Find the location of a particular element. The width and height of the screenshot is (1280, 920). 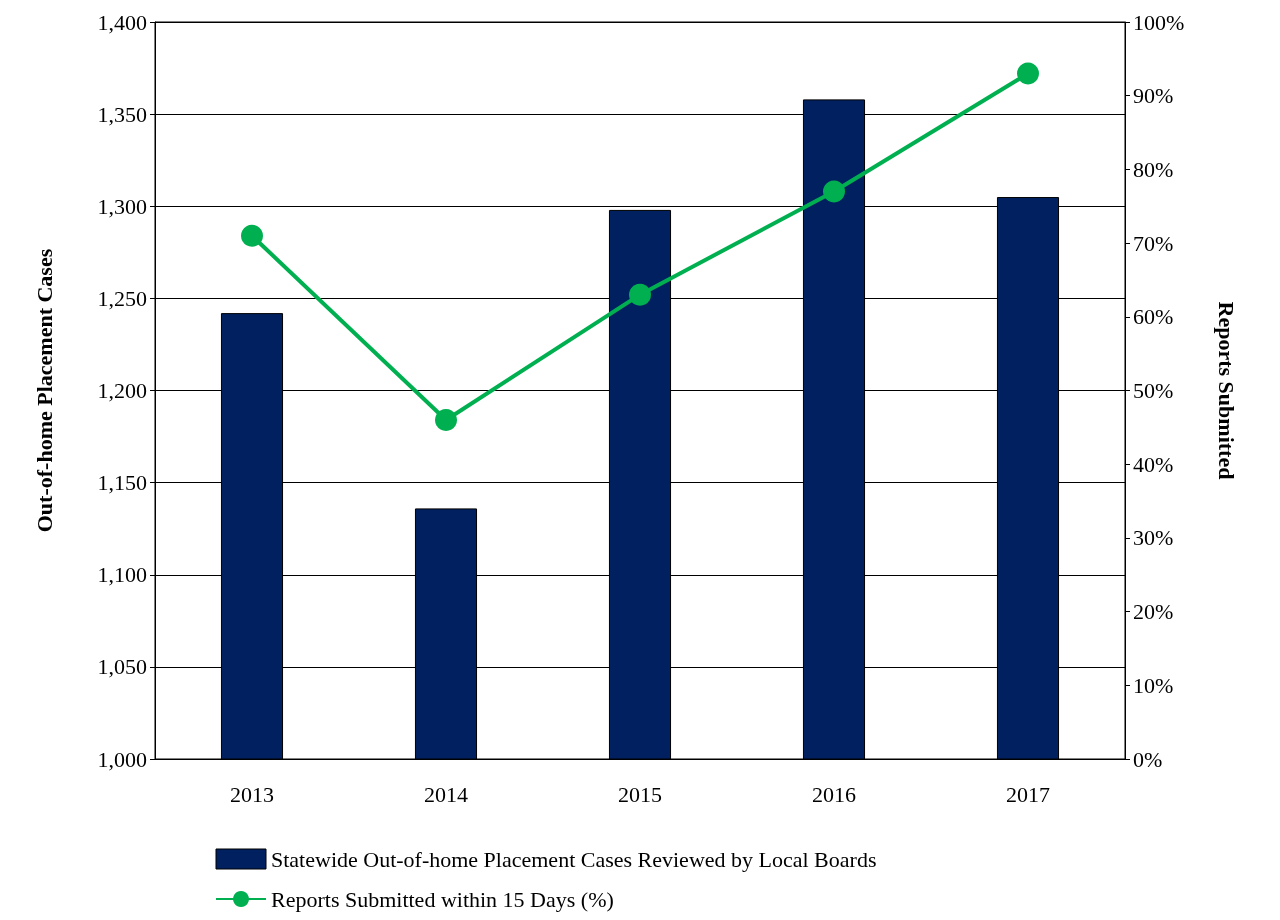

y2-tick-label: 100% is located at coordinates (1159, 22).